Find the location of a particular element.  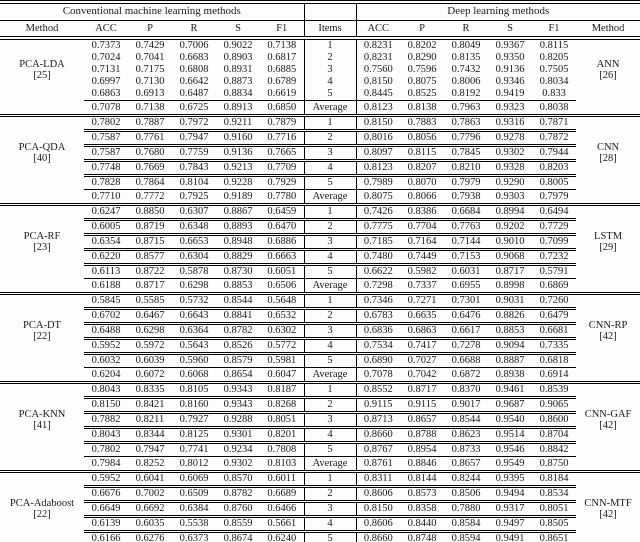

metric-value: 0.8931 is located at coordinates (238, 70).